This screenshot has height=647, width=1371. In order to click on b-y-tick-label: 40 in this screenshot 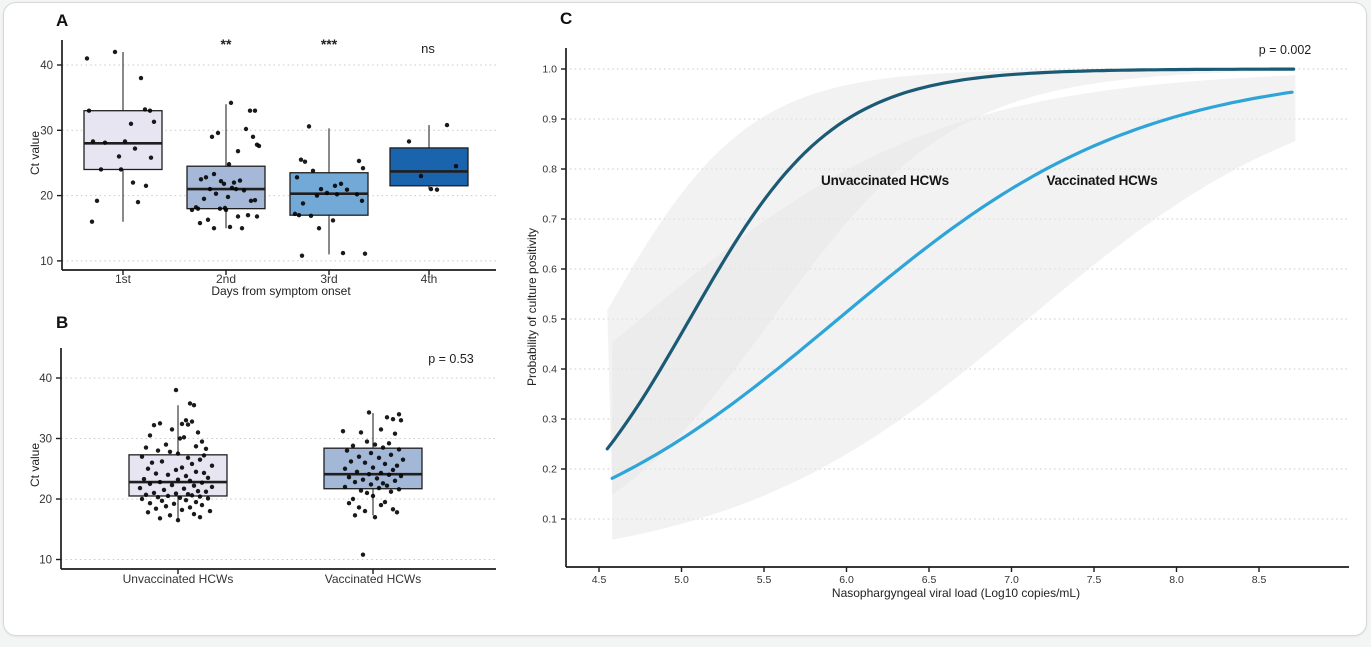, I will do `click(45, 379)`.